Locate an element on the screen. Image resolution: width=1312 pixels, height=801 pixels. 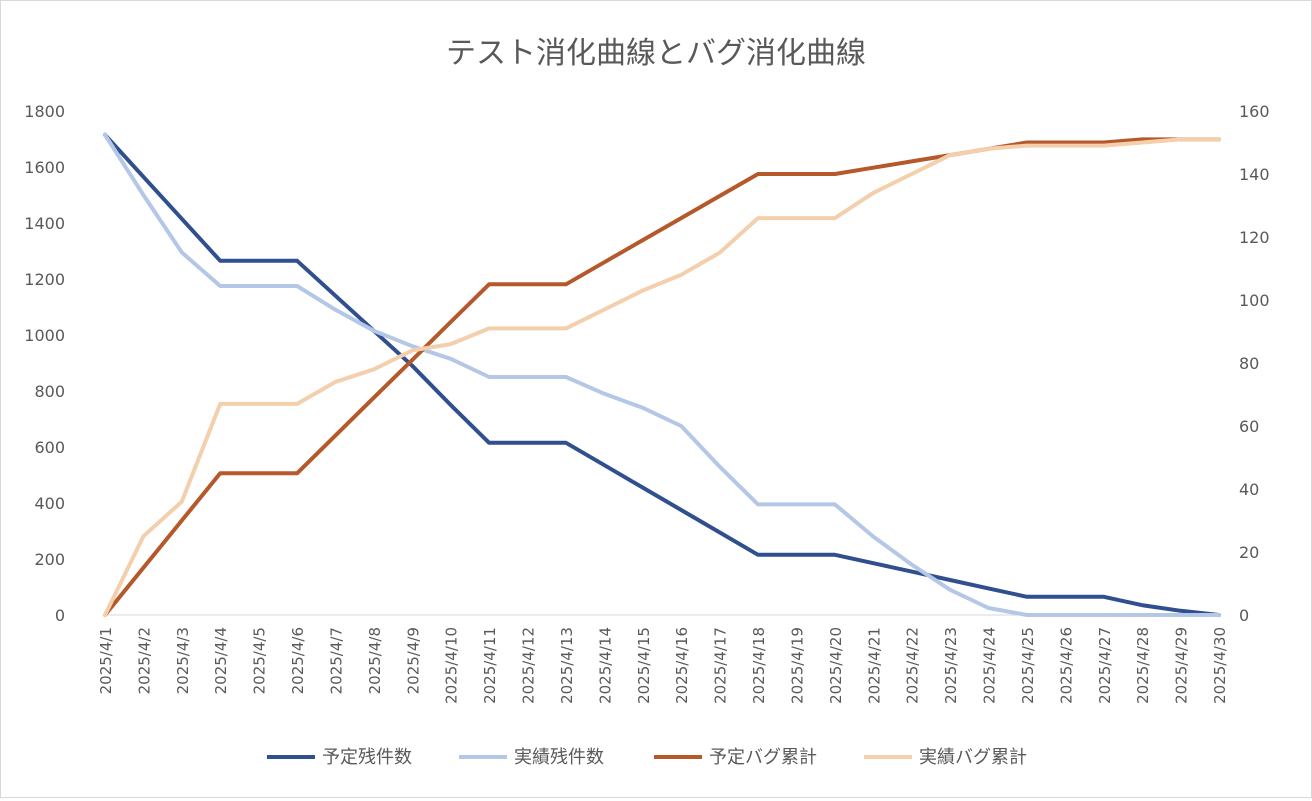
legend-label: 実績バグ累計 is located at coordinates (973, 757).